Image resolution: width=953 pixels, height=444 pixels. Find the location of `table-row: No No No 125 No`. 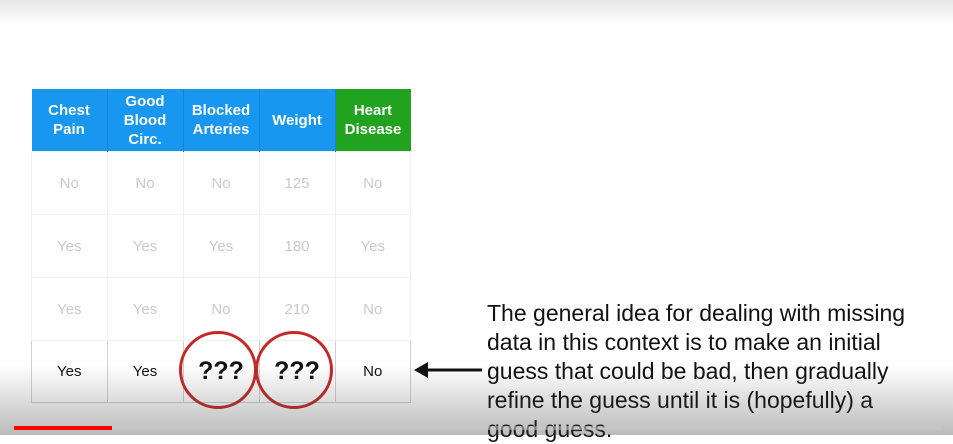

table-row: No No No 125 No is located at coordinates (221, 183).